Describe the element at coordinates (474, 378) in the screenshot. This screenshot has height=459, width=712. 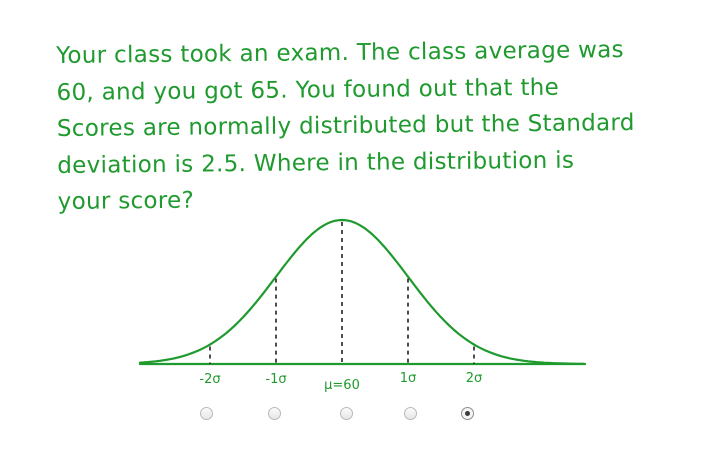
I see `sigma-label-5: 2σ` at that location.